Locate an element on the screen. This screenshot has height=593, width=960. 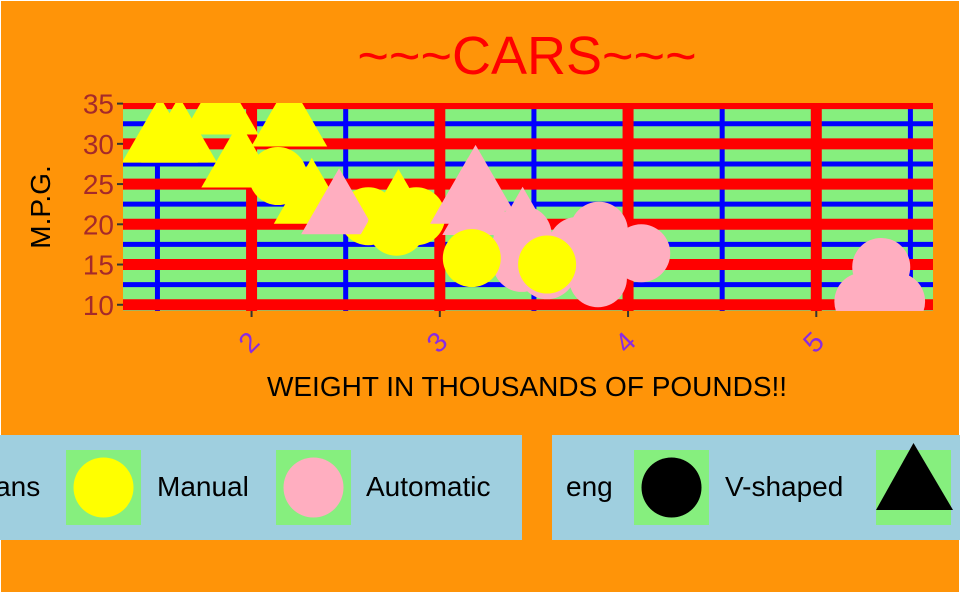
y-tick-label: 10 is located at coordinates (98, 305).